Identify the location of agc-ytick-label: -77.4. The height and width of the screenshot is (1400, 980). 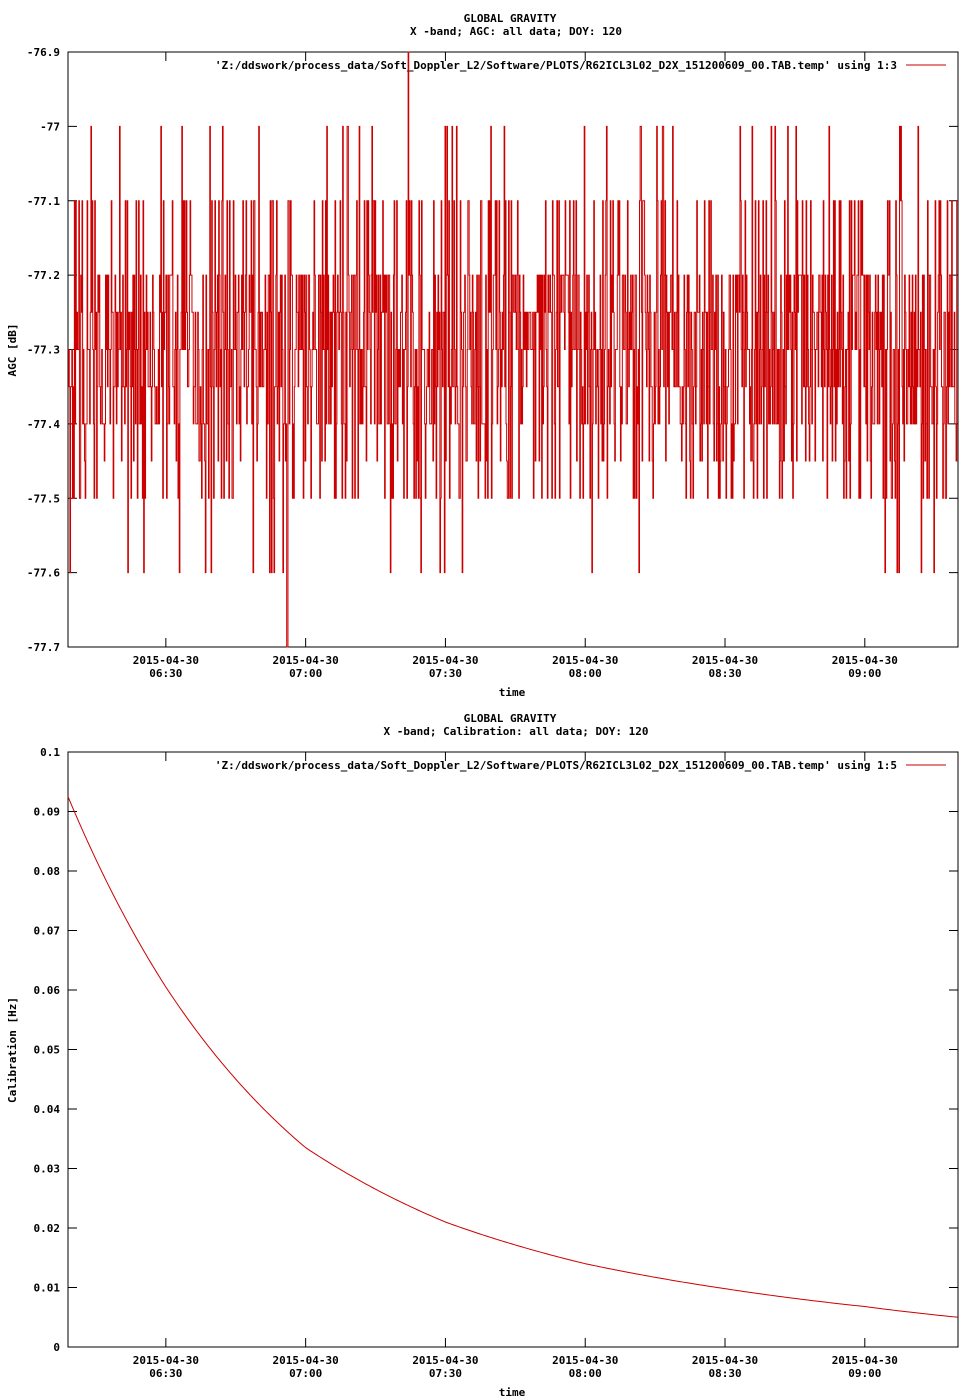
(43, 424).